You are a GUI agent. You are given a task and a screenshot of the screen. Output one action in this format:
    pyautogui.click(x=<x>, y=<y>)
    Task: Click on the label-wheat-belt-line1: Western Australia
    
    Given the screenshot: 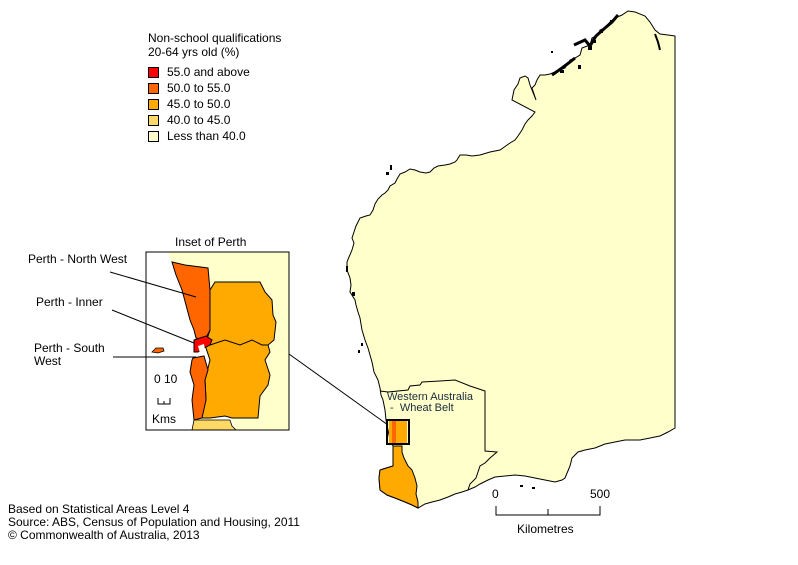 What is the action you would take?
    pyautogui.click(x=430, y=397)
    